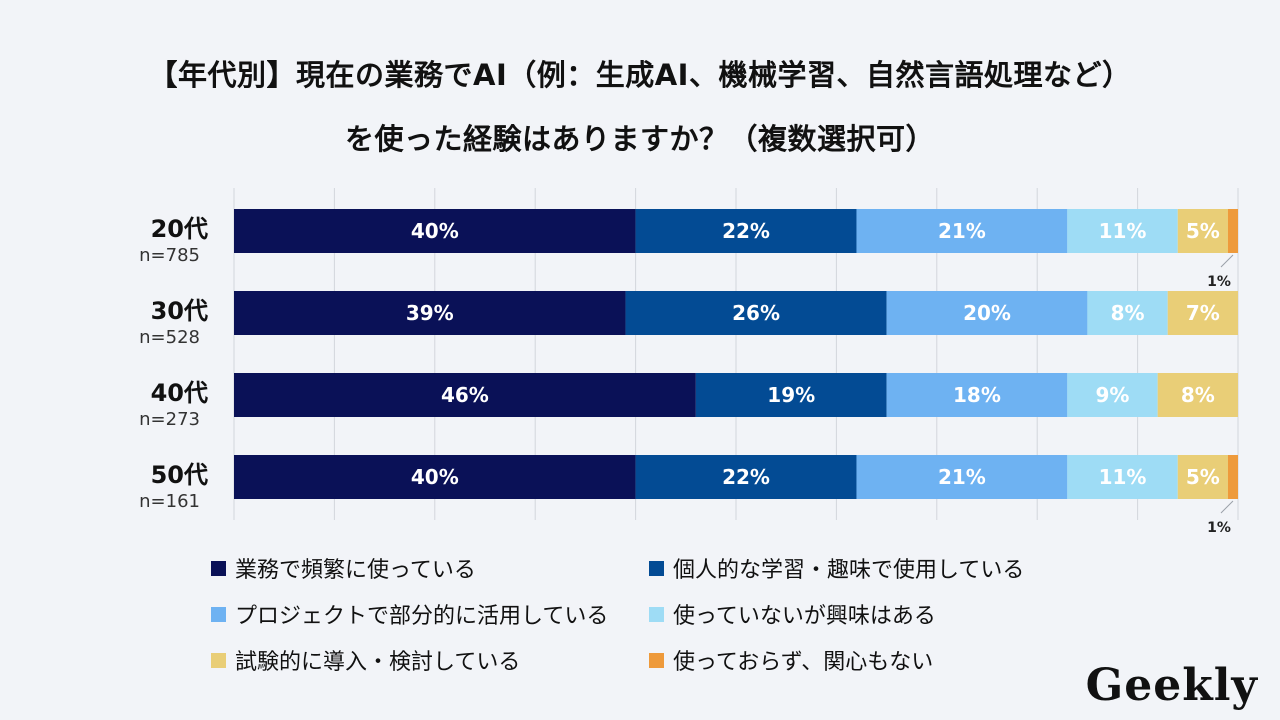 The image size is (1280, 720). What do you see at coordinates (849, 570) in the screenshot?
I see `legend-label: 個人的な学習・趣味で使用している` at bounding box center [849, 570].